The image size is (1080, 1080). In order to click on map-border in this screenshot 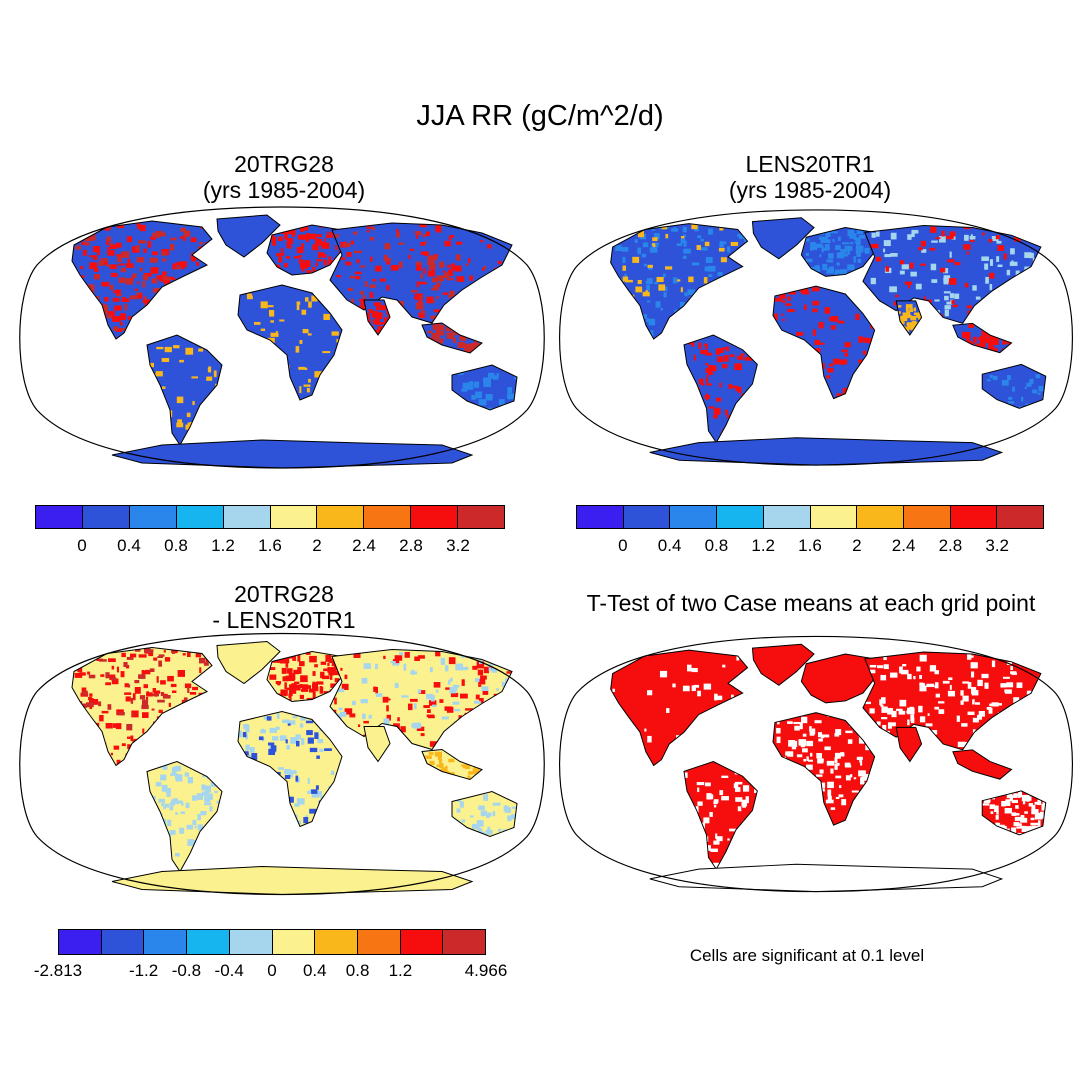, I will do `click(816, 337)`.